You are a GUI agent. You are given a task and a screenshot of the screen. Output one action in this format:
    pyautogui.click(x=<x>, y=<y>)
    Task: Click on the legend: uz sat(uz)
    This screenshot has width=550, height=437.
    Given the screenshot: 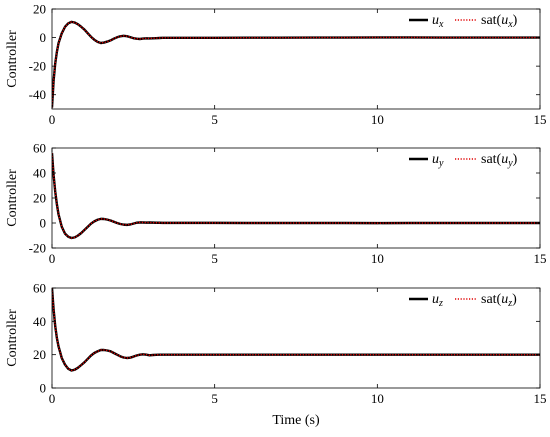 What is the action you would take?
    pyautogui.click(x=463, y=300)
    